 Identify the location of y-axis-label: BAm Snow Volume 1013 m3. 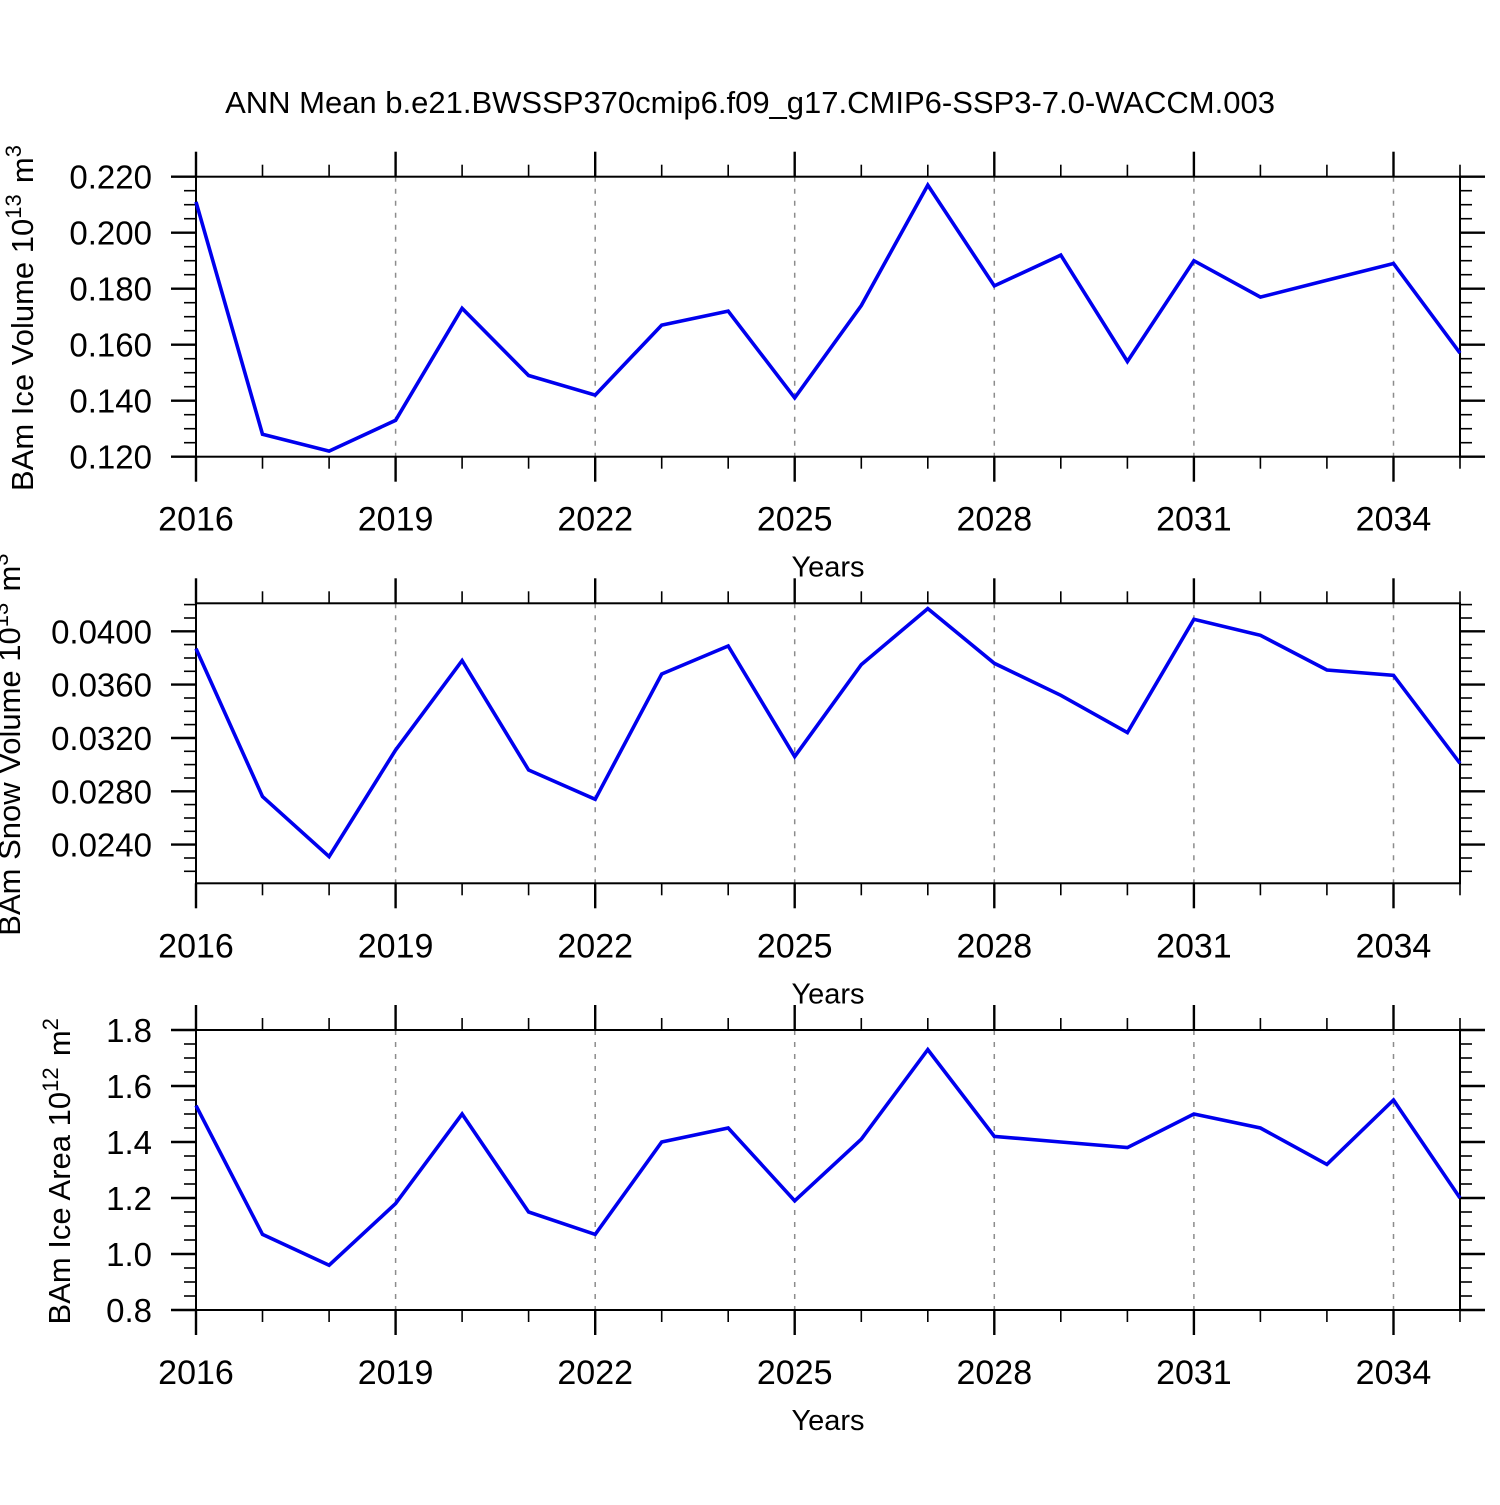
(13, 743).